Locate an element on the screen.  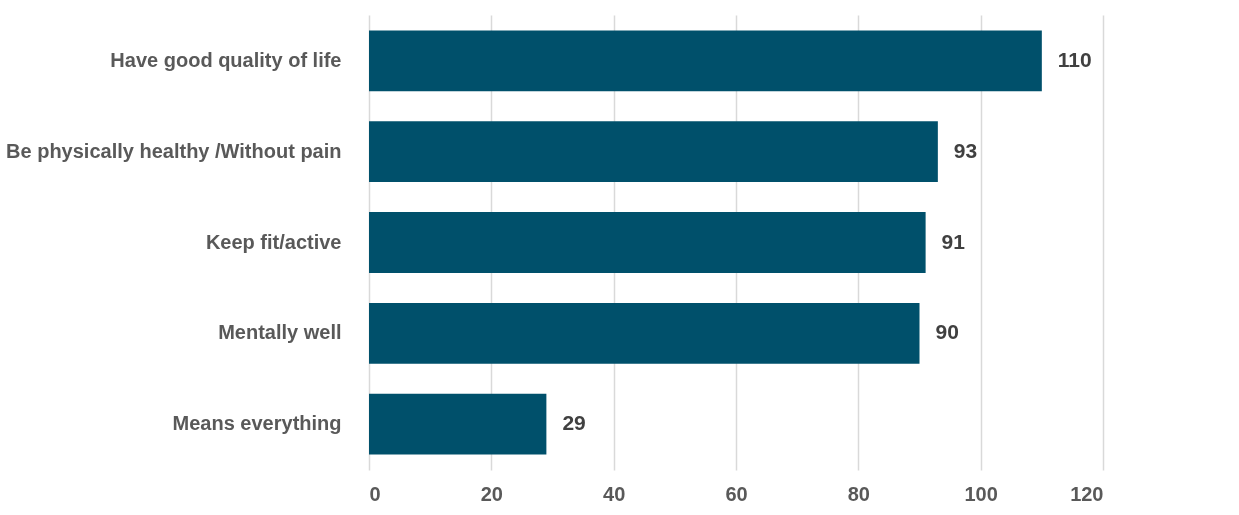
x-tick-label: 0 is located at coordinates (375, 493).